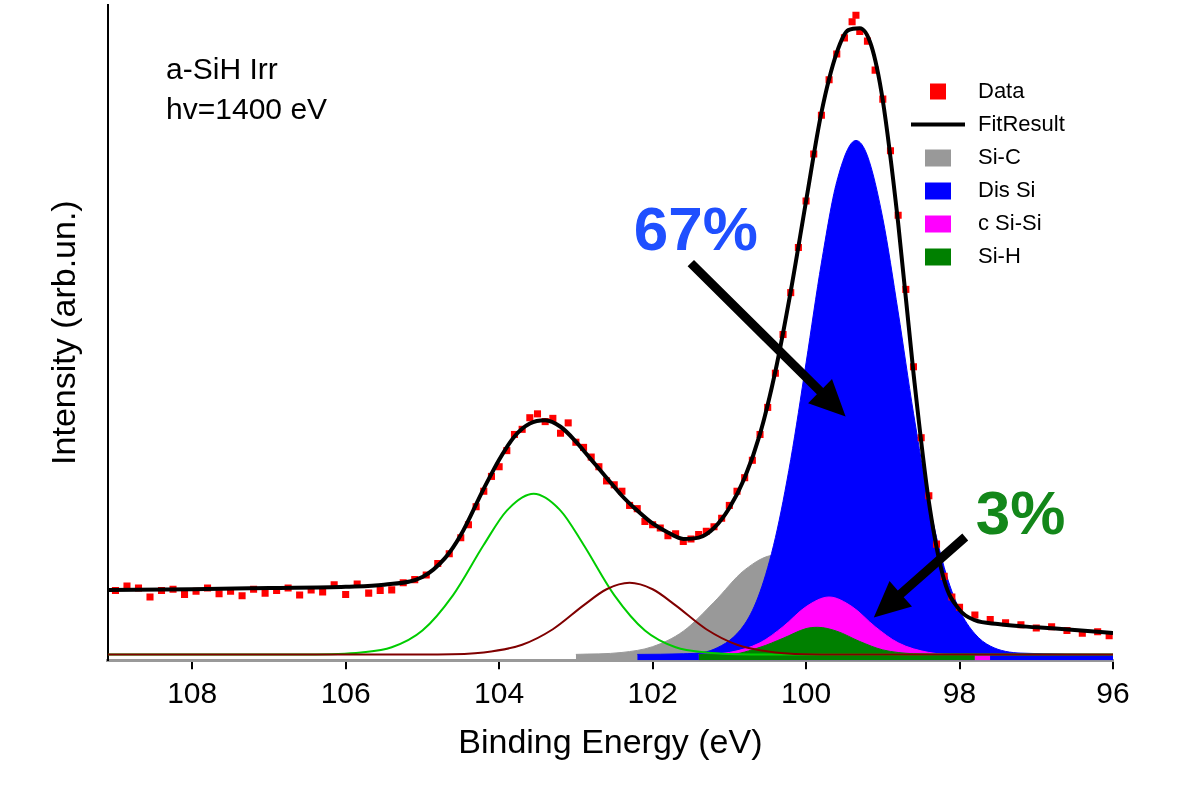  Describe the element at coordinates (1021, 123) in the screenshot. I see `legend-label: FitResult` at that location.